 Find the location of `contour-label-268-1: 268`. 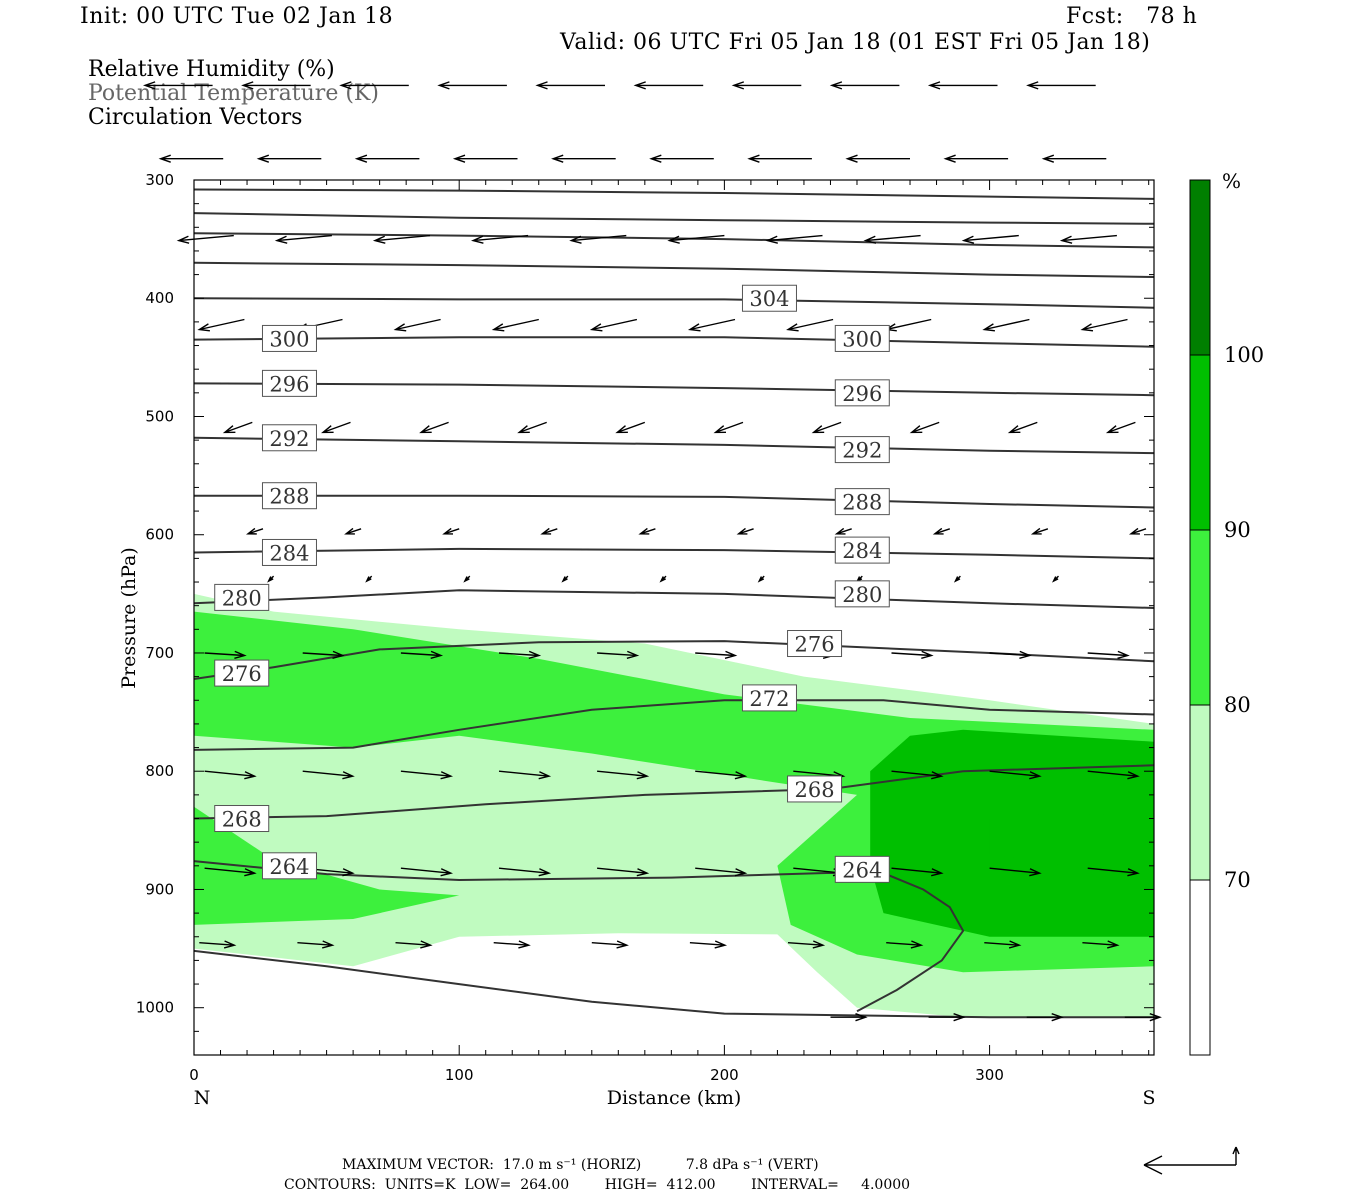

contour-label-268-1: 268 is located at coordinates (242, 820).